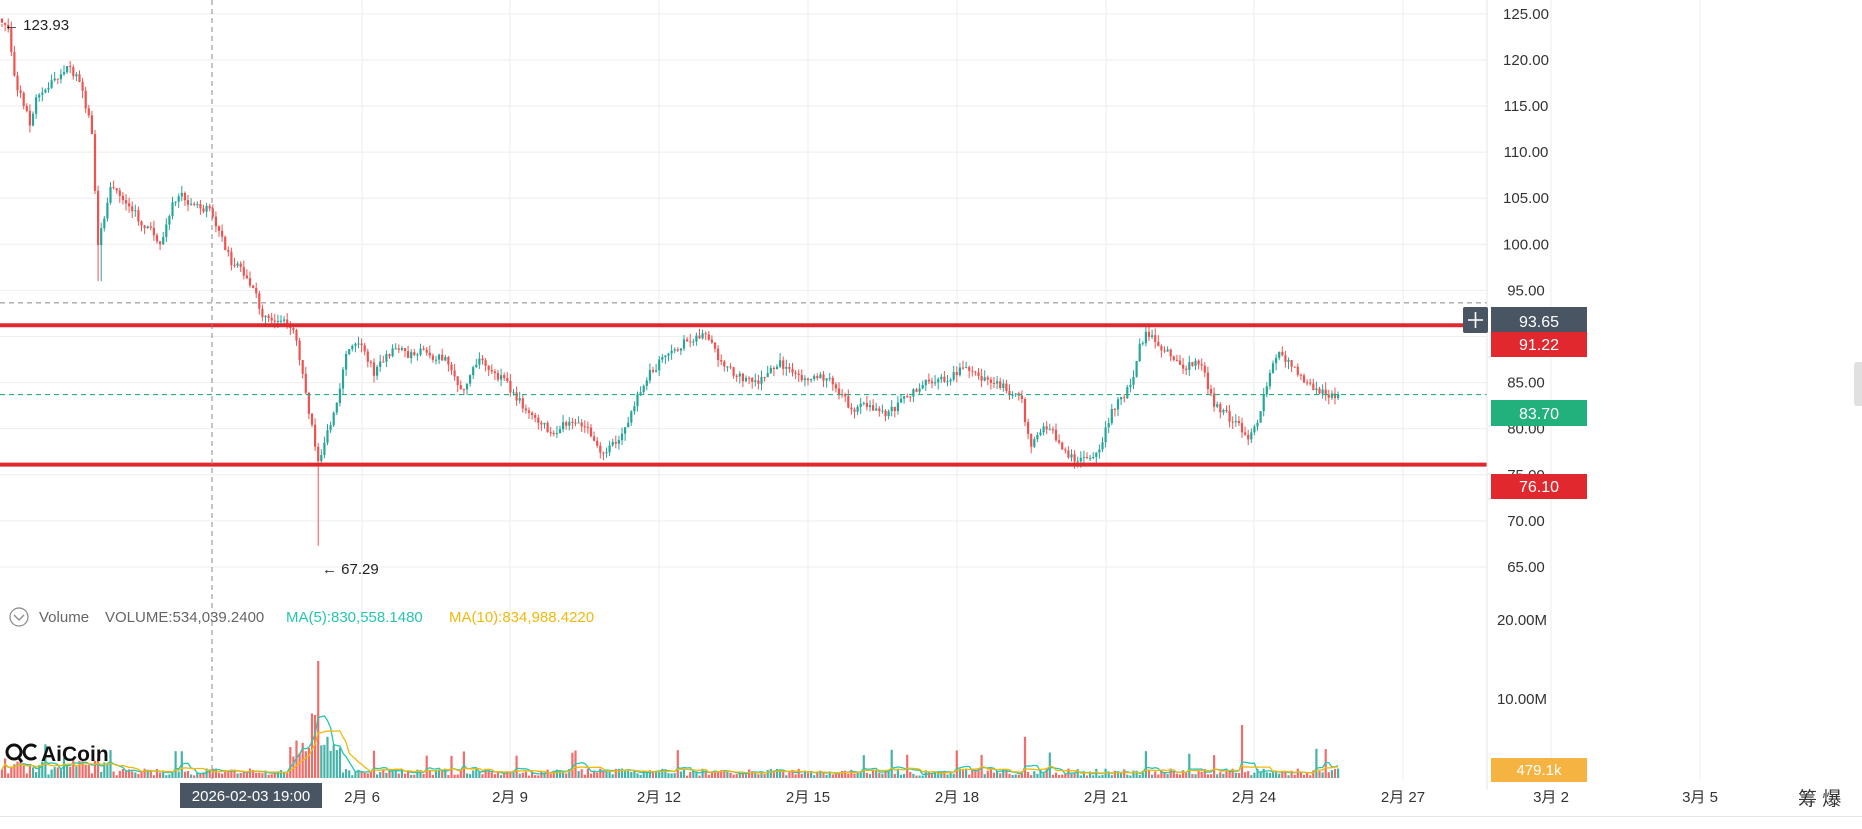  What do you see at coordinates (1819, 799) in the screenshot?
I see `corner-text: 筹 爆` at bounding box center [1819, 799].